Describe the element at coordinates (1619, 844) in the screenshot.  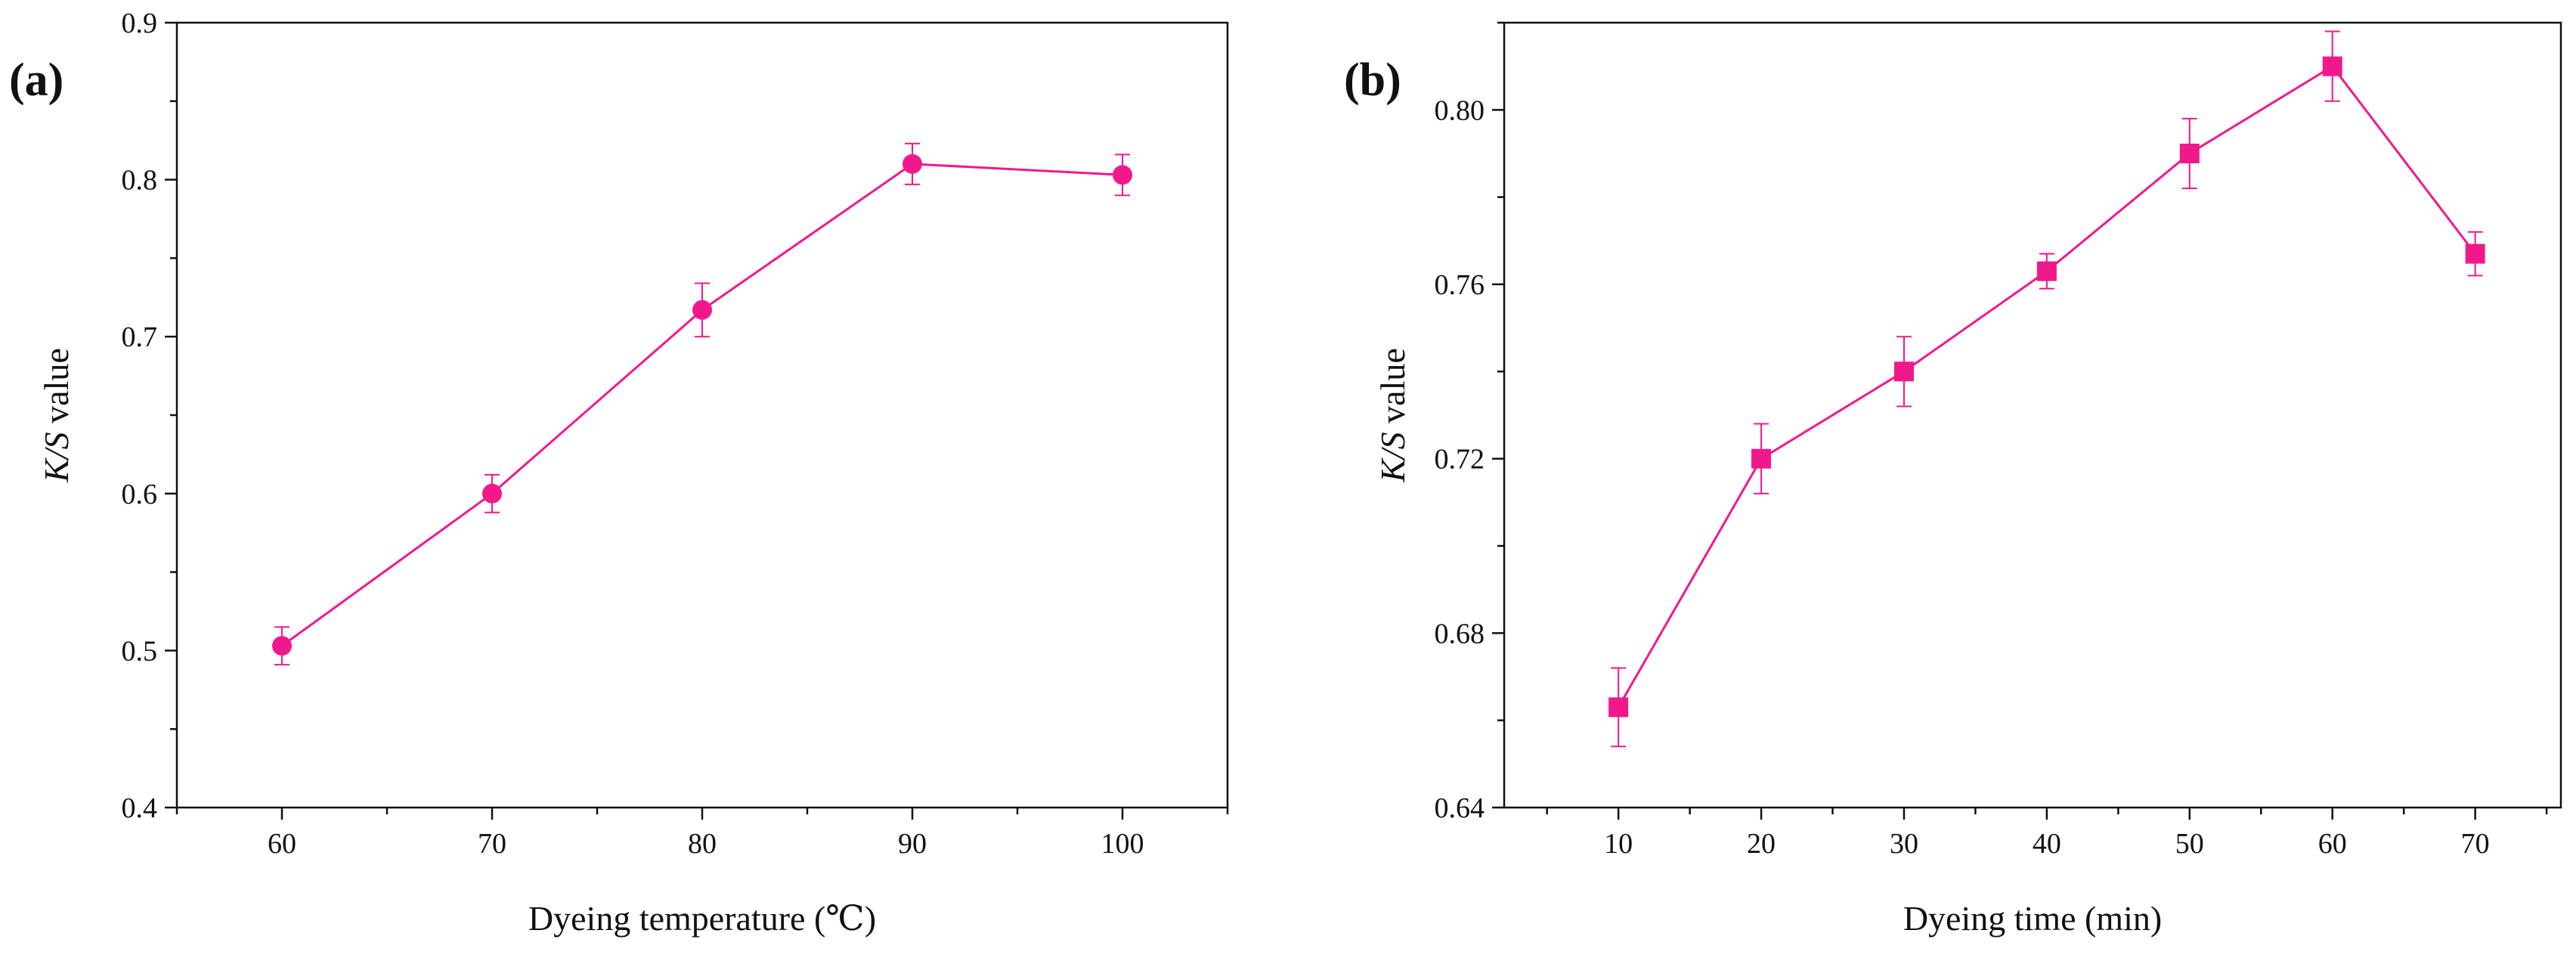
I see `panel-b-x-tick-label: 10` at that location.